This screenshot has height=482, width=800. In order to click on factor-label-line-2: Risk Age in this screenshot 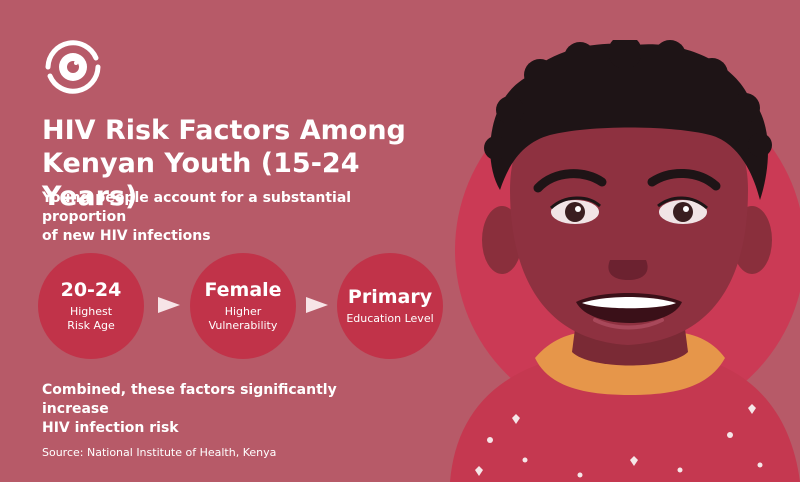, I will do `click(91, 325)`.